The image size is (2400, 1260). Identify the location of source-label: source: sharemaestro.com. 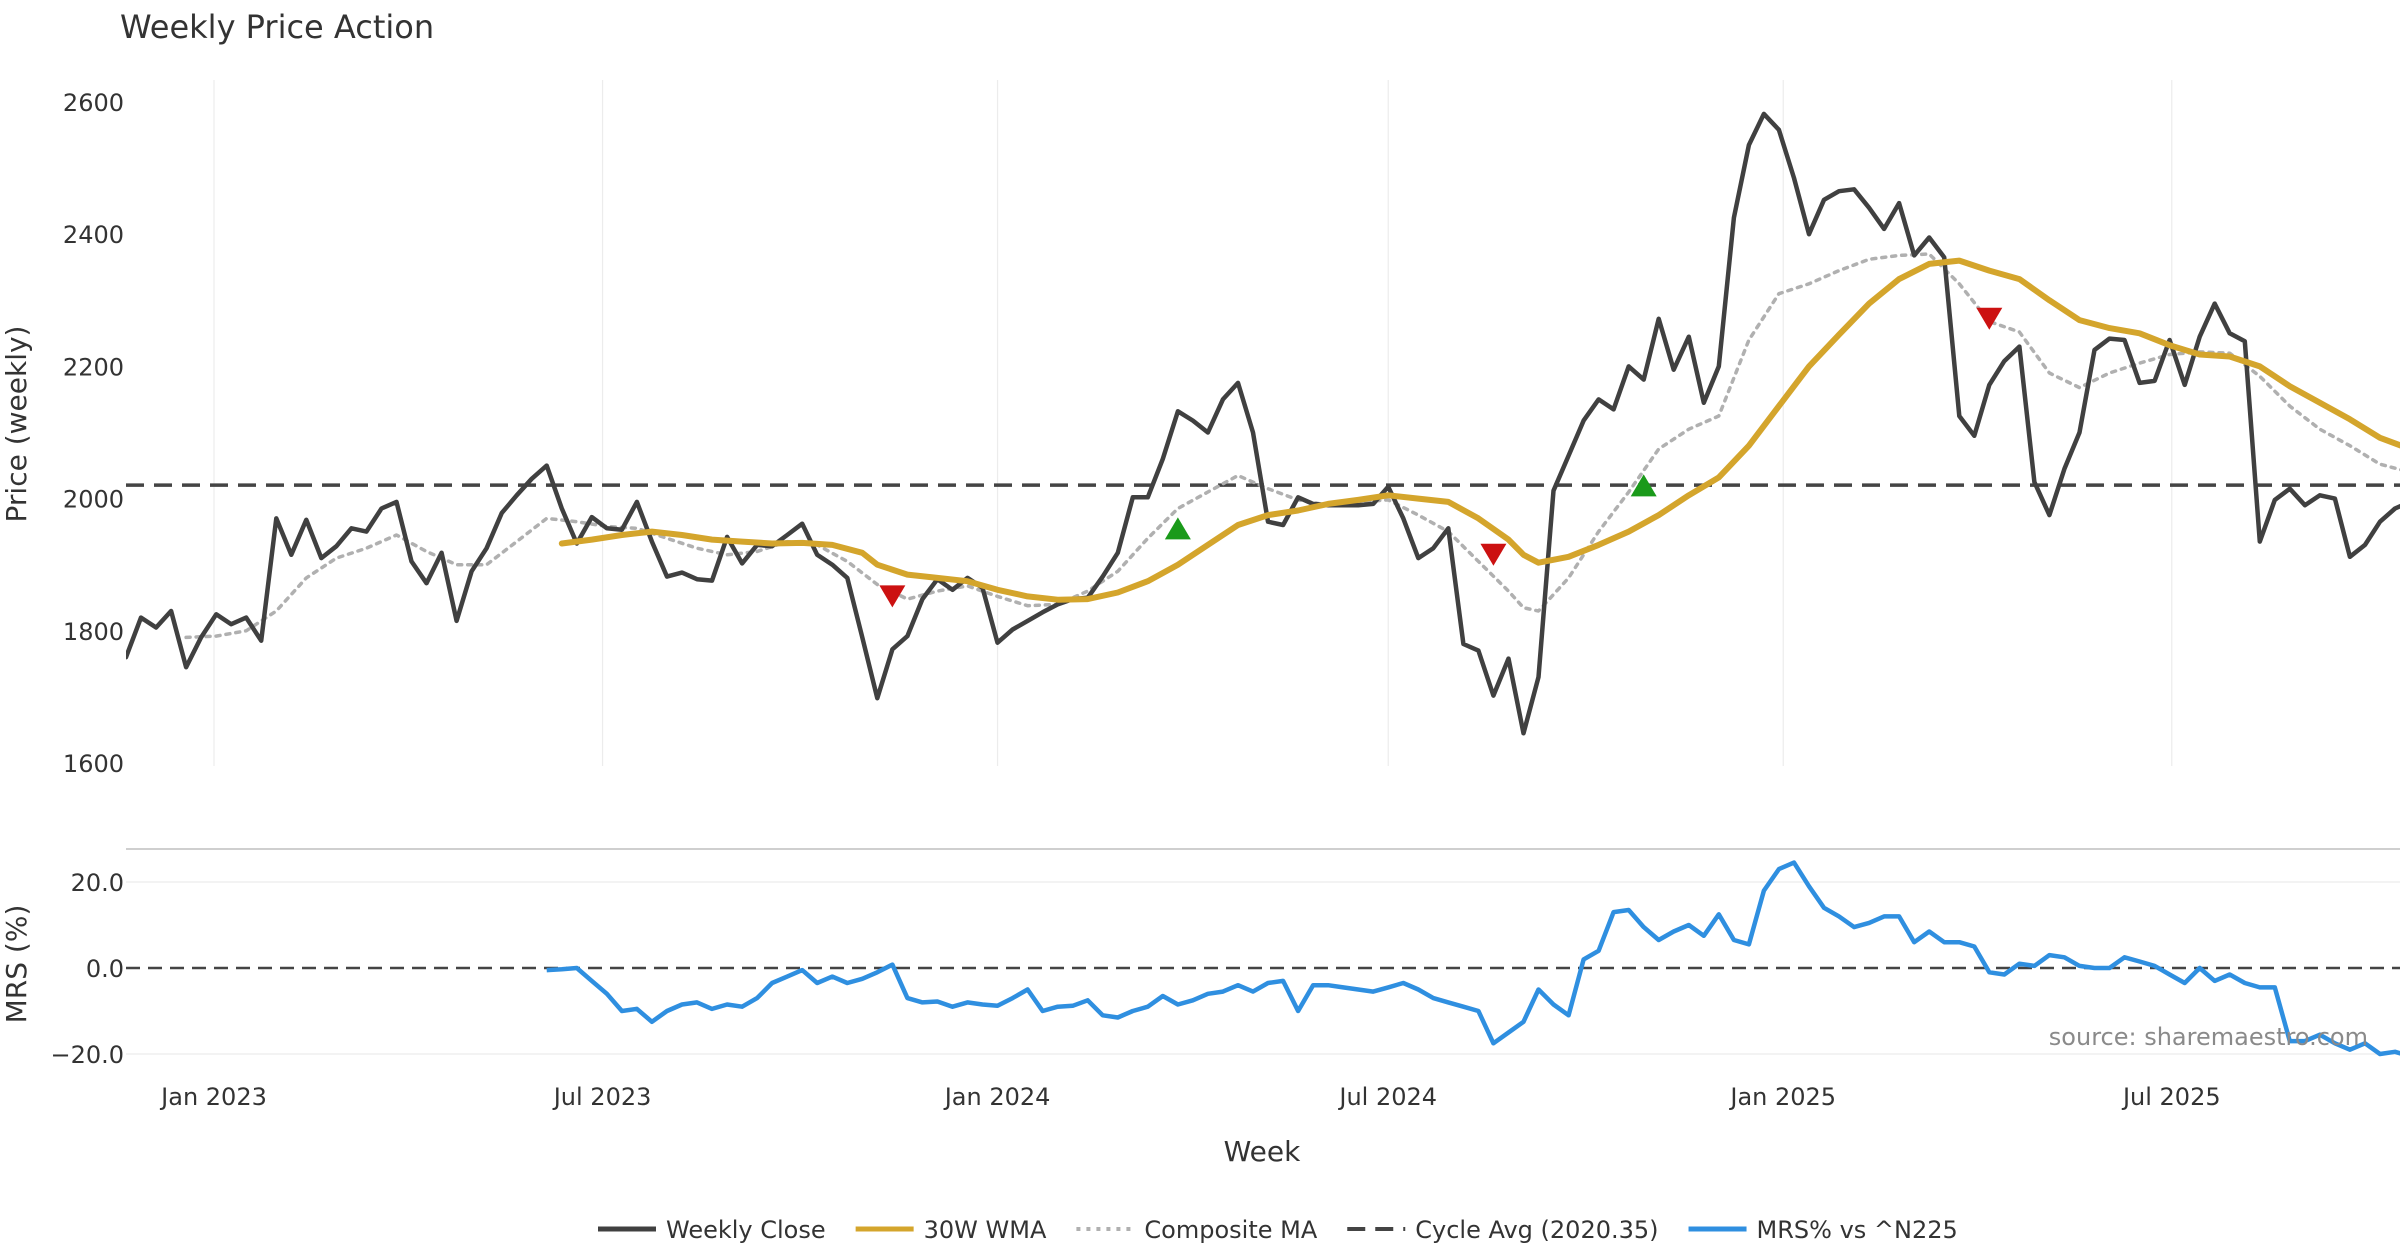
(2208, 1037).